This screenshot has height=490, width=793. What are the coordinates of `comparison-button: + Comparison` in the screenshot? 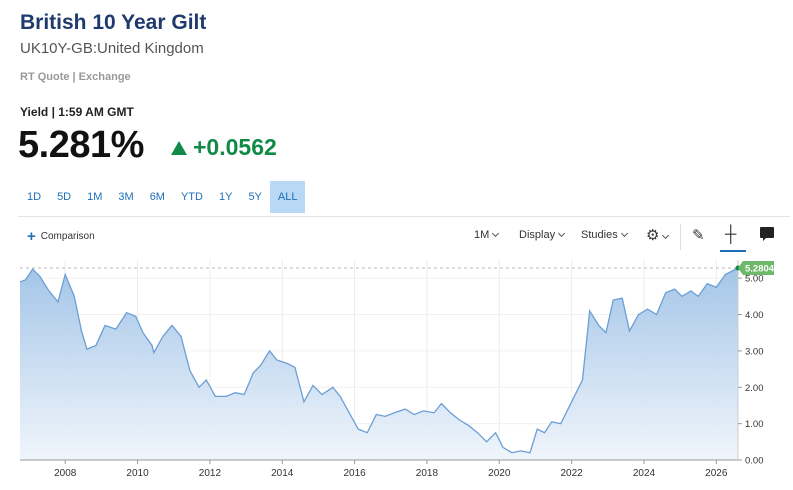 It's located at (61, 236).